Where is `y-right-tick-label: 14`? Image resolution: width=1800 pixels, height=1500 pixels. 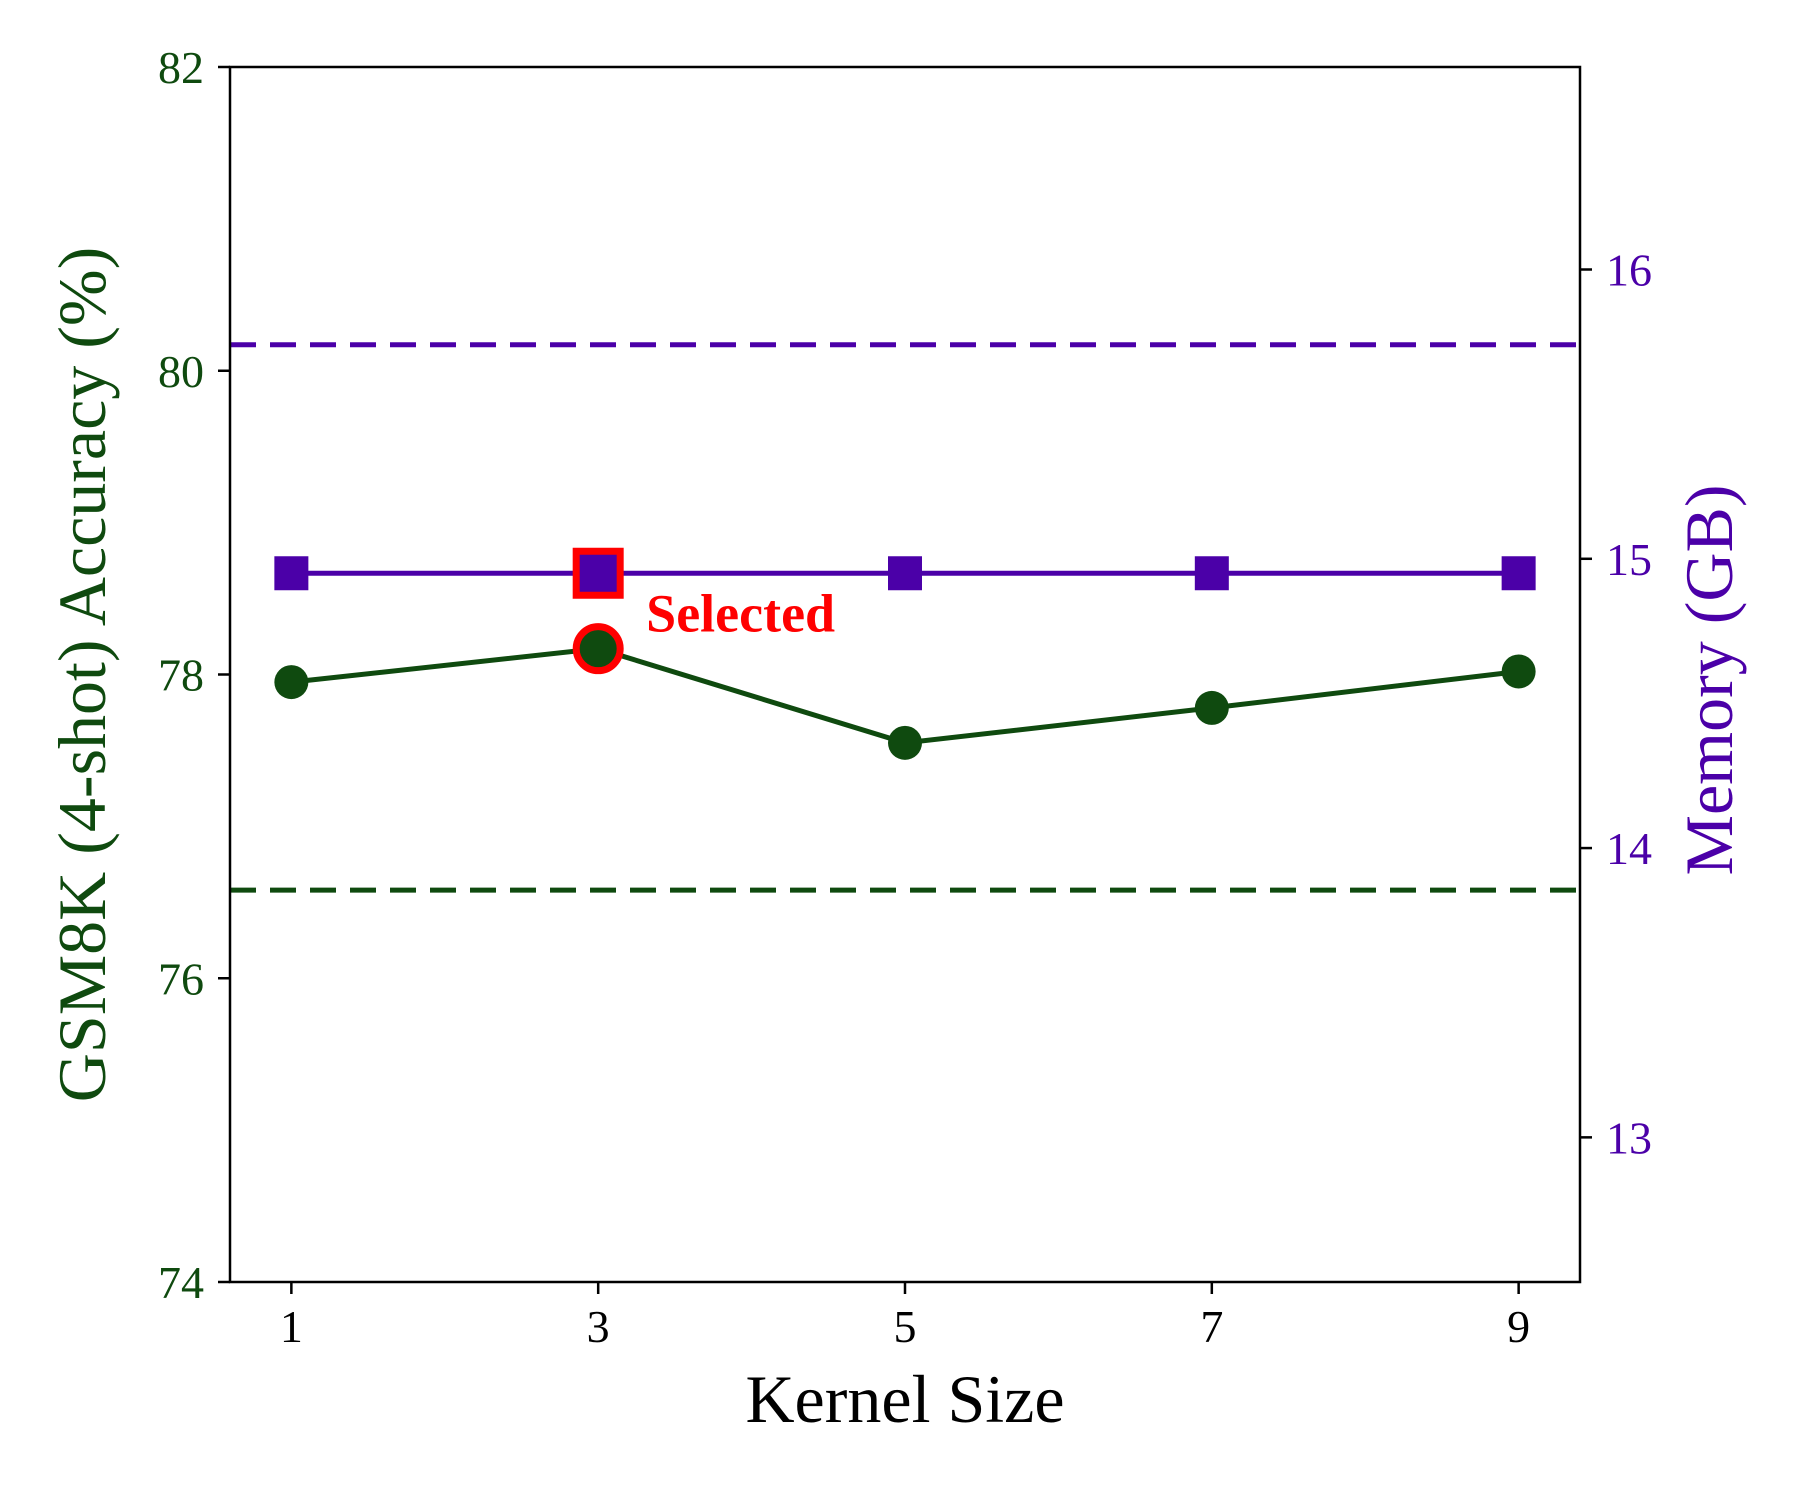 y-right-tick-label: 14 is located at coordinates (1629, 848).